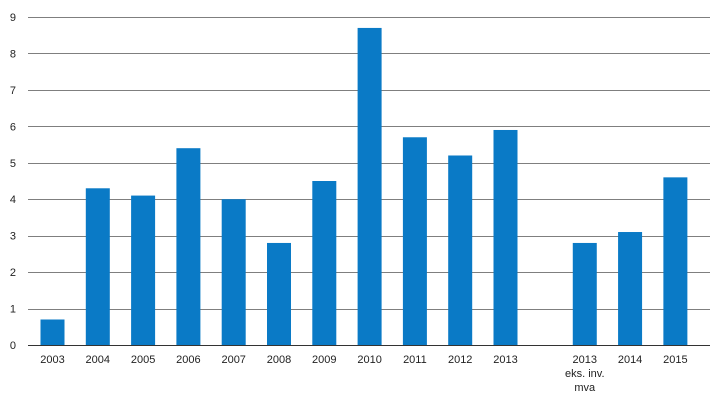  I want to click on y-tick-label: 7, so click(13, 91).